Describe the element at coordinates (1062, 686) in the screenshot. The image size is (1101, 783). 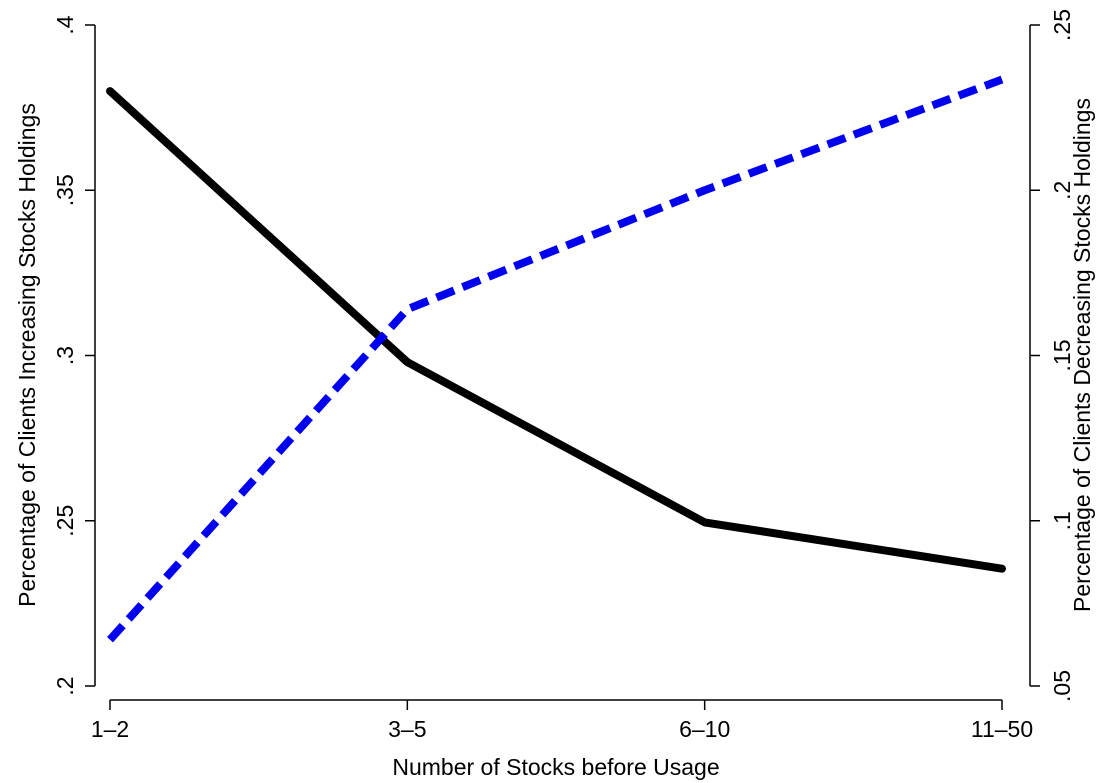
I see `right-y-tick-label: .05` at that location.